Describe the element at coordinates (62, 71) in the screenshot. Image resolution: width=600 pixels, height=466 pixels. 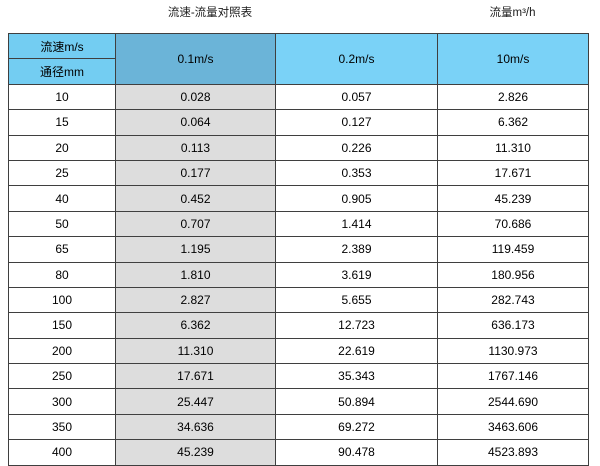
I see `corner-header-diameter: 通径mm` at that location.